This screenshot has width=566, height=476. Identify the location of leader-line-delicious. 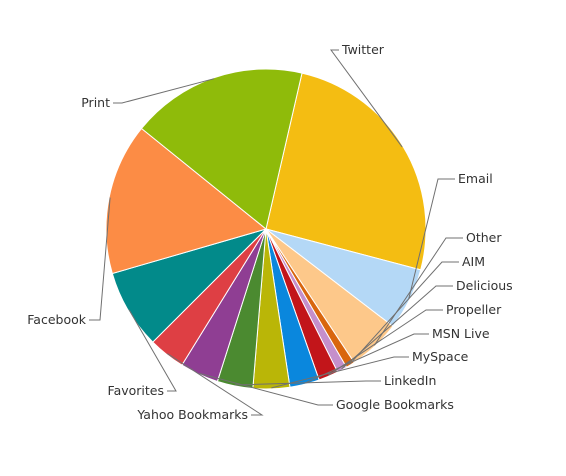
(397, 327).